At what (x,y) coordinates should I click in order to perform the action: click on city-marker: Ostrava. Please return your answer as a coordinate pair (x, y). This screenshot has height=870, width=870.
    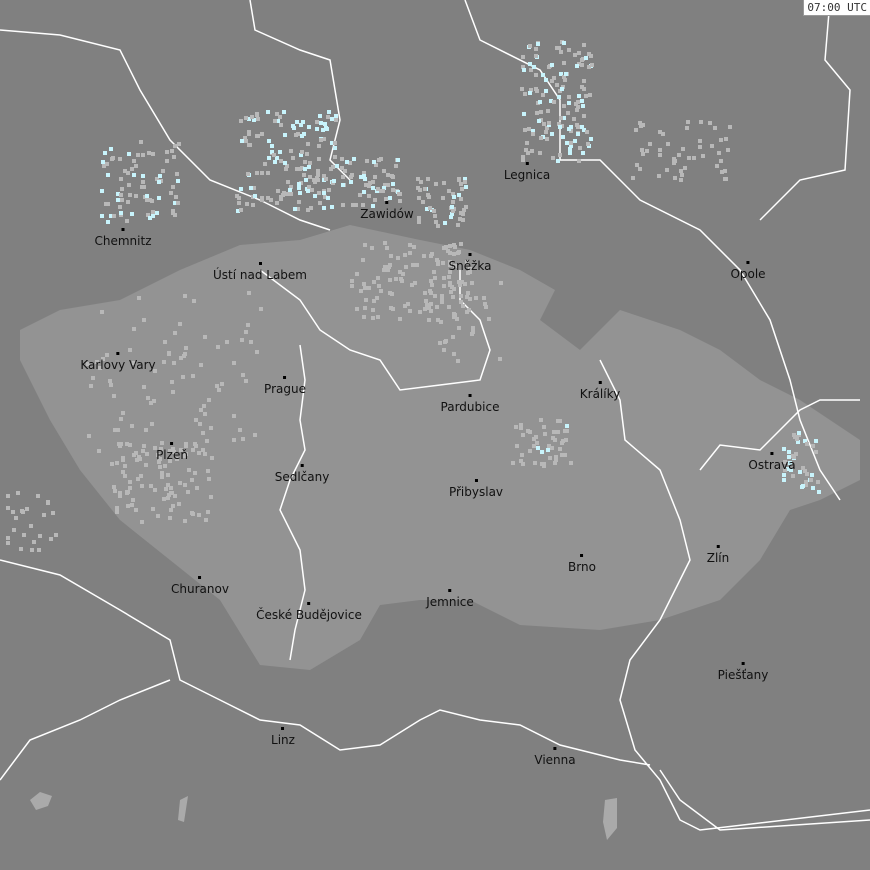
    Looking at the image, I should click on (772, 462).